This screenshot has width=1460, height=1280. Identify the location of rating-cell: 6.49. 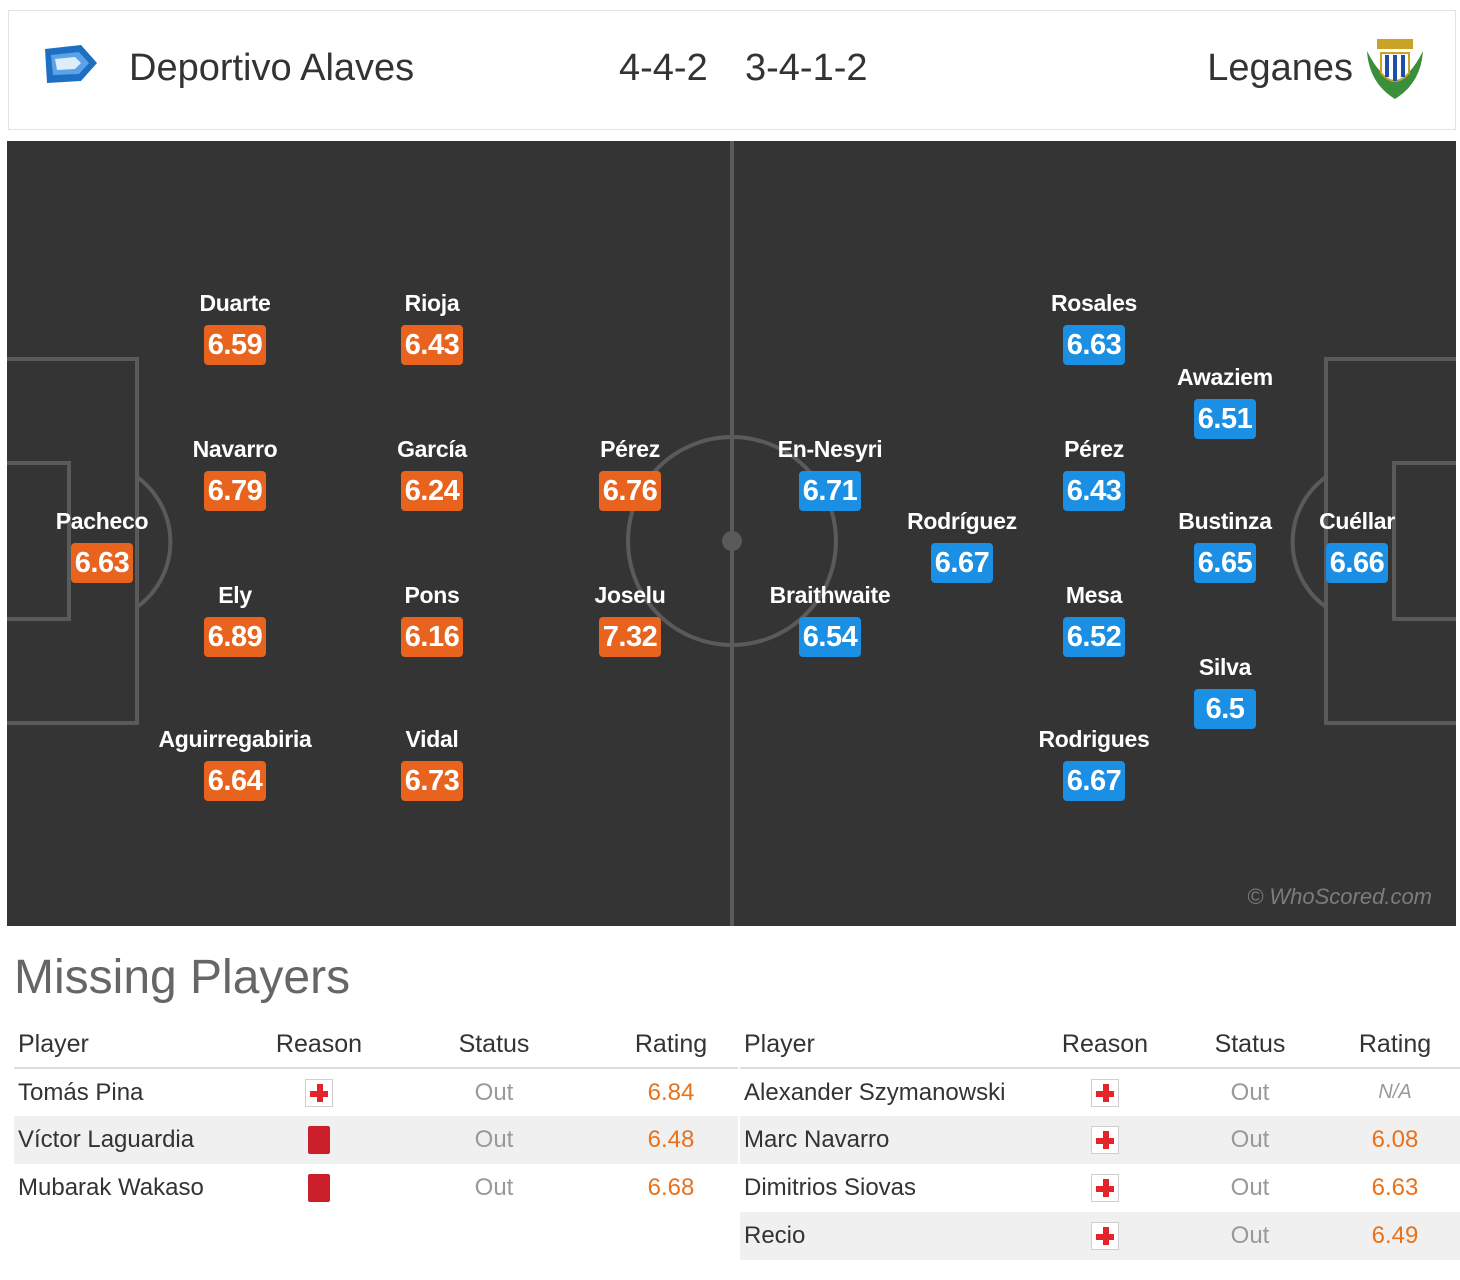
(1395, 1236).